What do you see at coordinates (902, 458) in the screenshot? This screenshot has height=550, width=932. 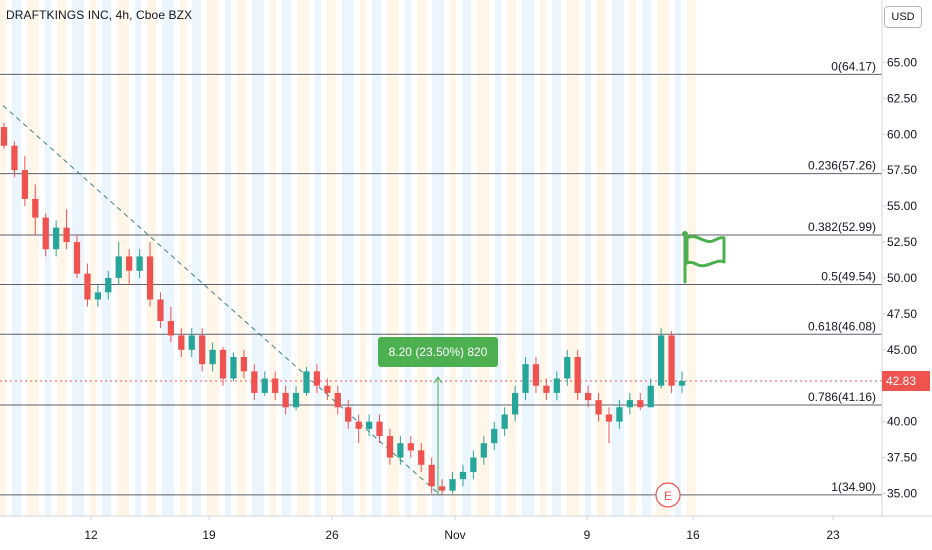 I see `price-tick-label: 37.50` at bounding box center [902, 458].